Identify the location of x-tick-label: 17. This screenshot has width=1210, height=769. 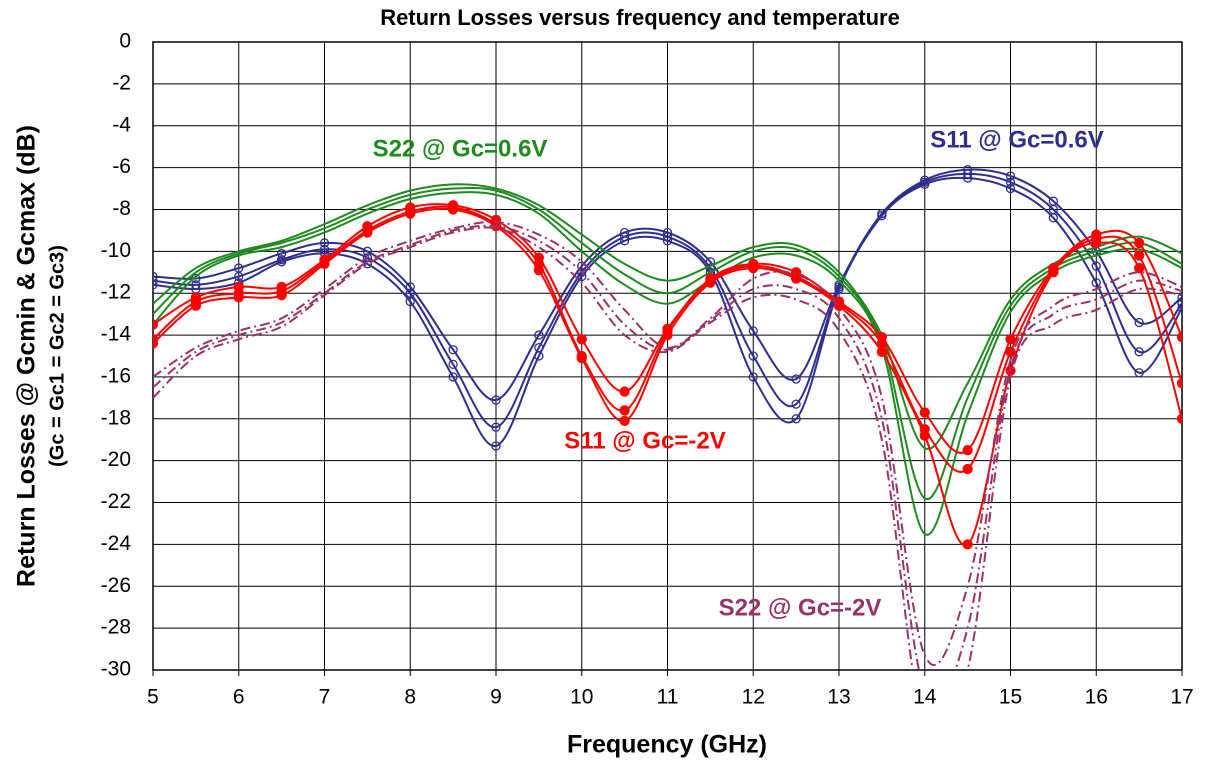
(1181, 697).